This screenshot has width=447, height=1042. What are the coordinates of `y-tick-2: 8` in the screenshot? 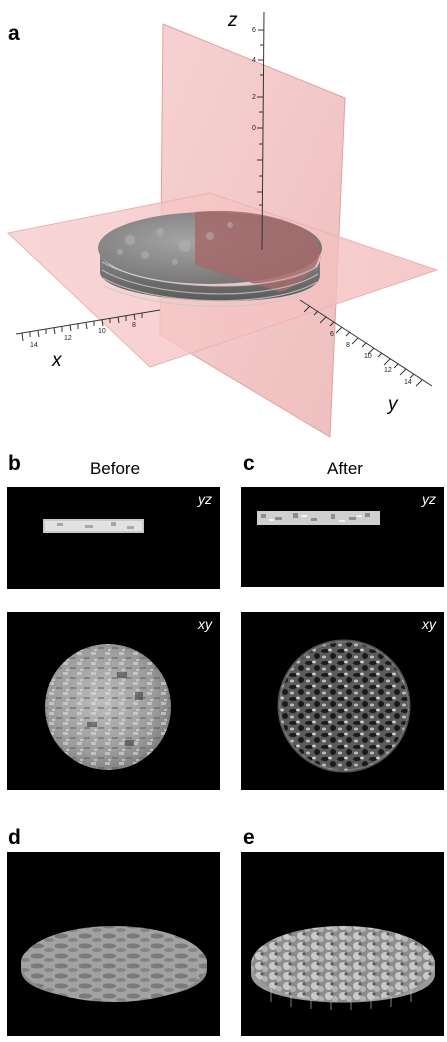 It's located at (348, 345).